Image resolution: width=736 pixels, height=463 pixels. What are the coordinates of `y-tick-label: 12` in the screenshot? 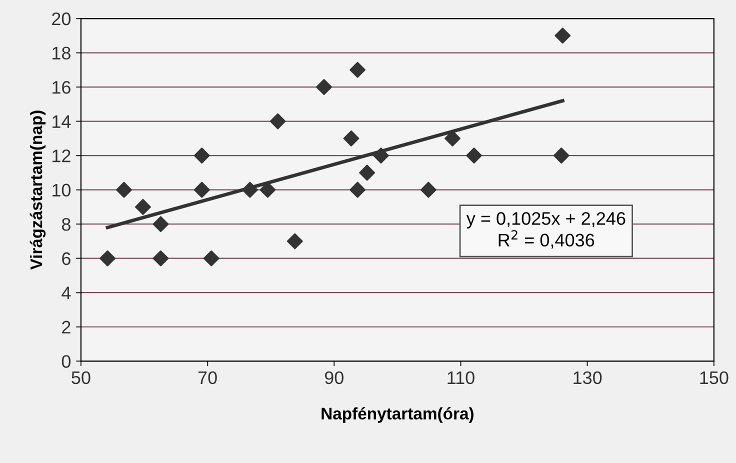 It's located at (61, 156).